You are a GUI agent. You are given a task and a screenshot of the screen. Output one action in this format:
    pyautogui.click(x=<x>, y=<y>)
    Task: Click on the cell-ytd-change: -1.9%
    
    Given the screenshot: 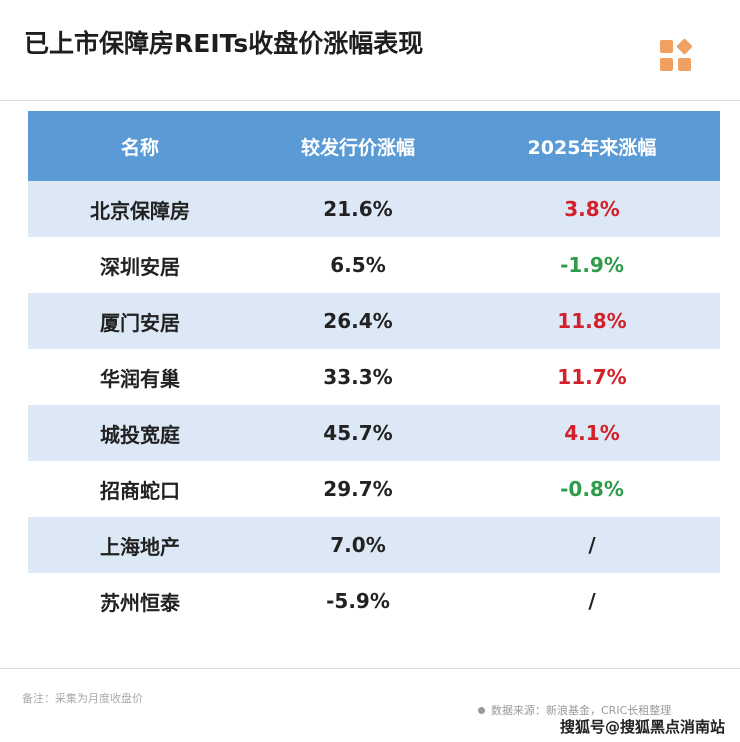 What is the action you would take?
    pyautogui.click(x=592, y=265)
    